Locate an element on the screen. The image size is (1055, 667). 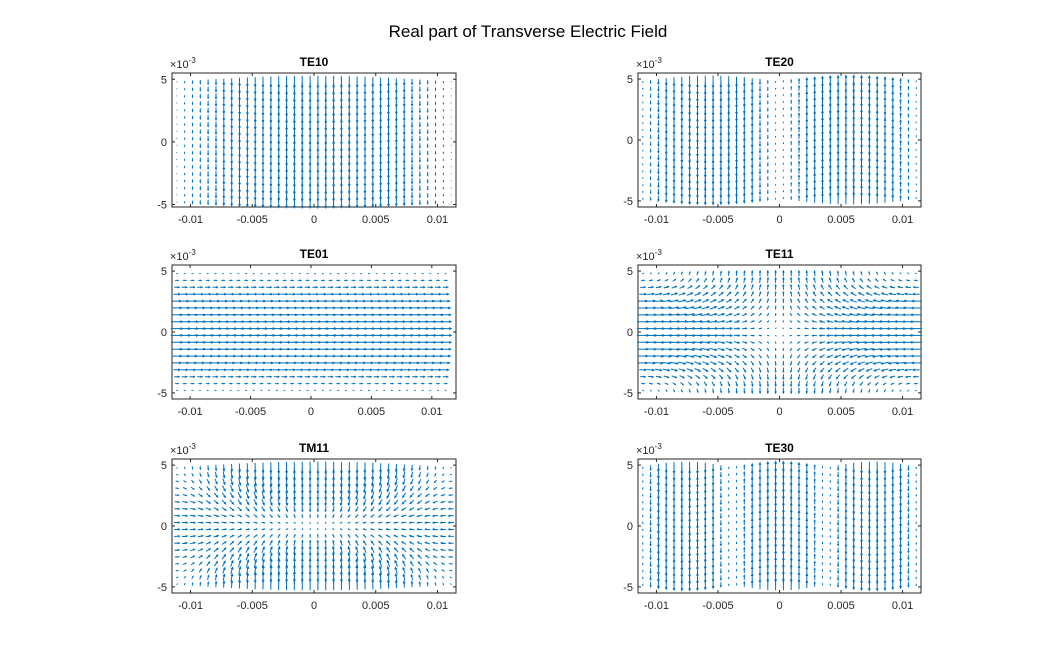
x-tick-label: 0.005 is located at coordinates (376, 220).